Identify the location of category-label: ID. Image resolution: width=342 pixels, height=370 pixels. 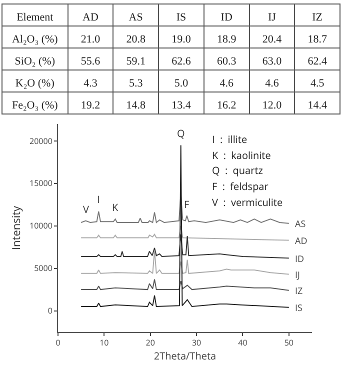
(226, 17).